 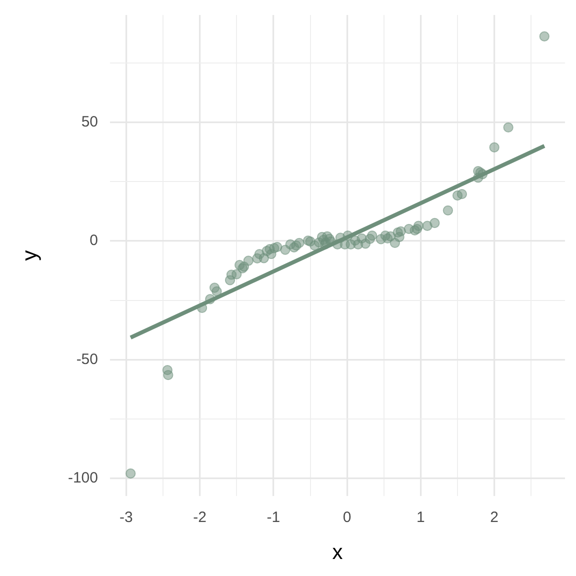 What do you see at coordinates (30, 255) in the screenshot?
I see `y-axis-title: y` at bounding box center [30, 255].